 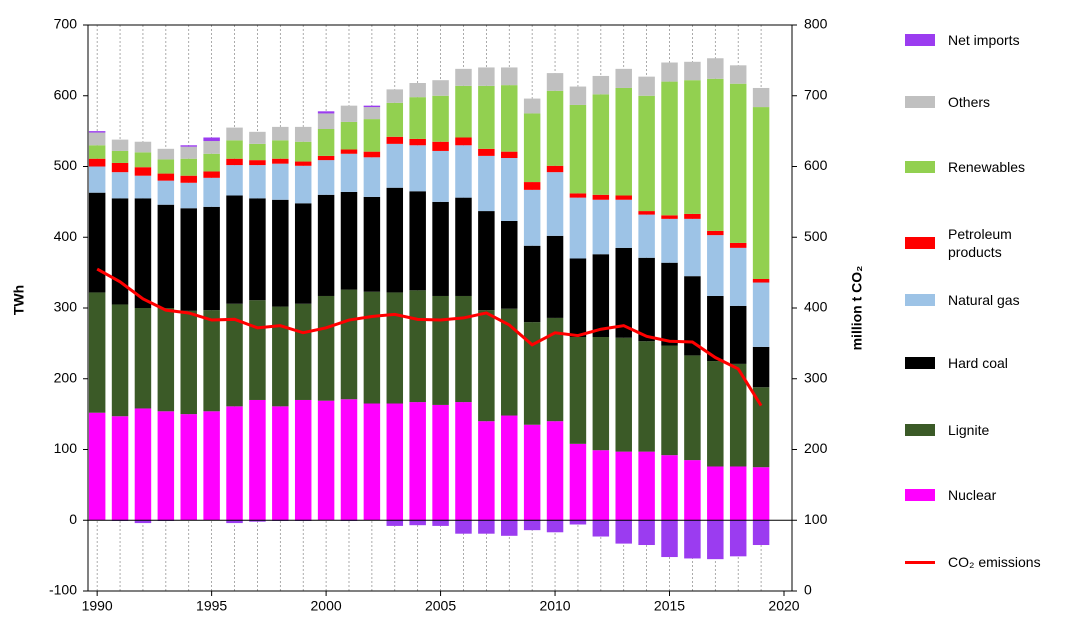 What do you see at coordinates (66, 236) in the screenshot?
I see `y-tick-label: 400` at bounding box center [66, 236].